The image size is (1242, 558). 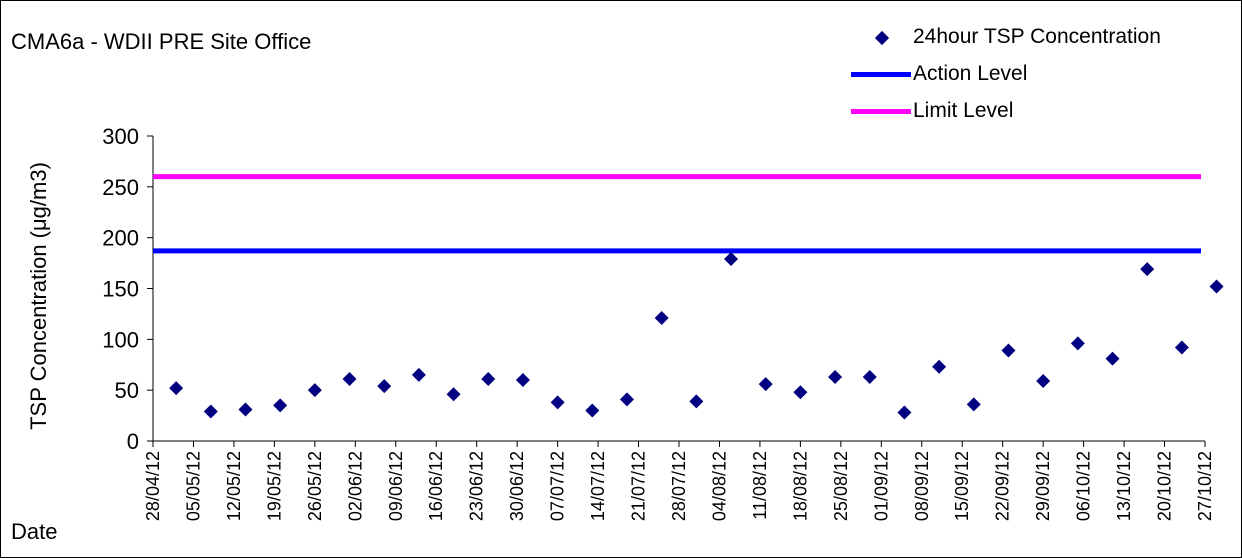 What do you see at coordinates (436, 486) in the screenshot?
I see `x-tick-label: 16/06/12` at bounding box center [436, 486].